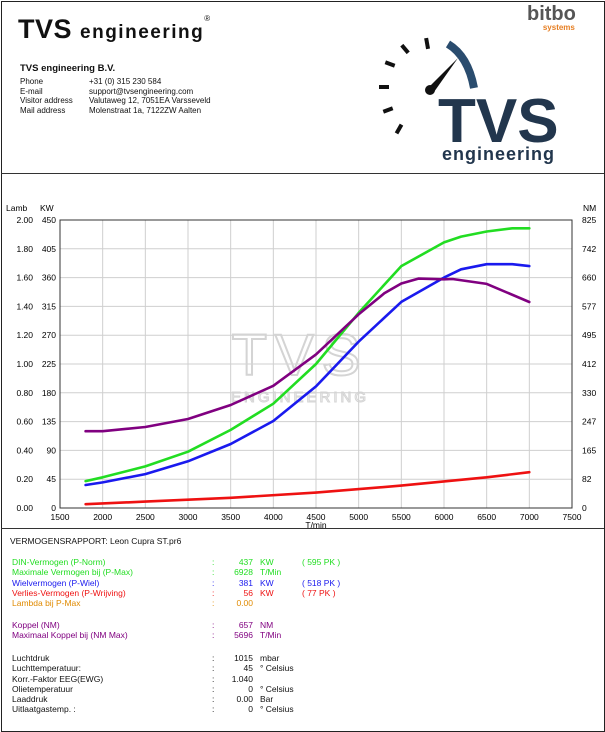  Describe the element at coordinates (207, 18) in the screenshot. I see `brand-reg: ®` at that location.